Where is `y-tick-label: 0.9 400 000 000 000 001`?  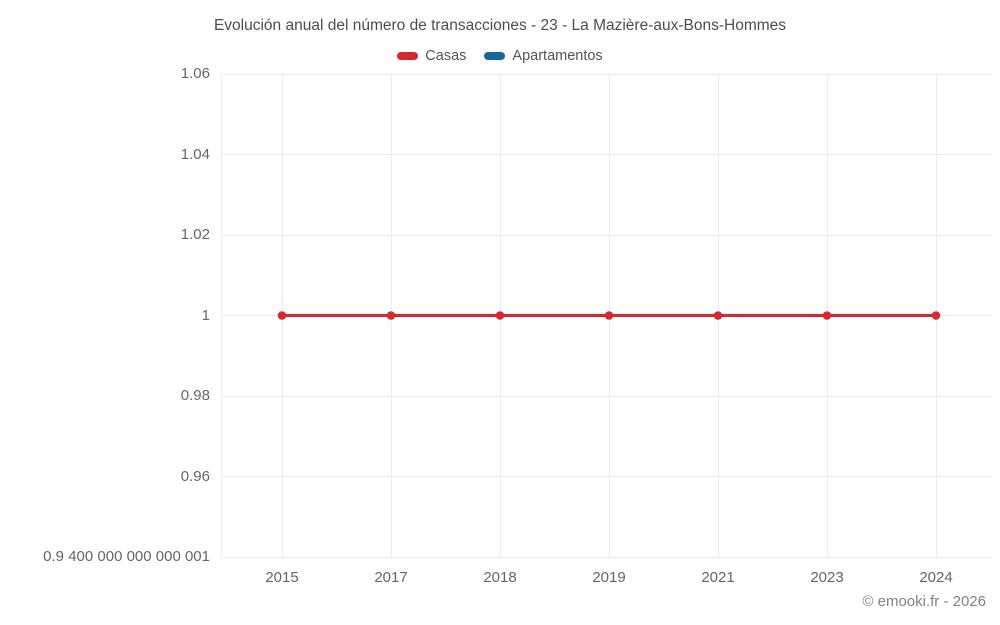 y-tick-label: 0.9 400 000 000 000 001 is located at coordinates (126, 556).